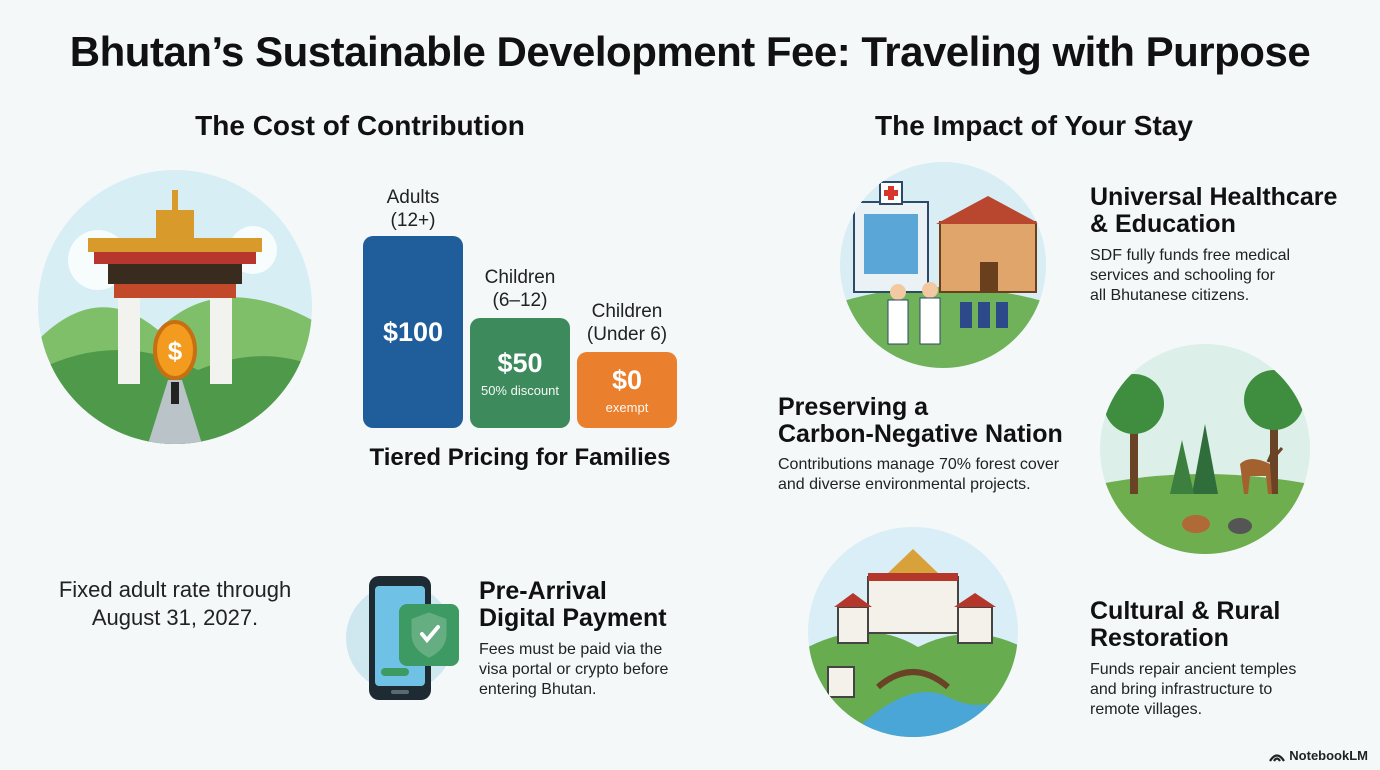 This screenshot has height=770, width=1380. What do you see at coordinates (520, 390) in the screenshot?
I see `tier-children-note: 50% discount` at bounding box center [520, 390].